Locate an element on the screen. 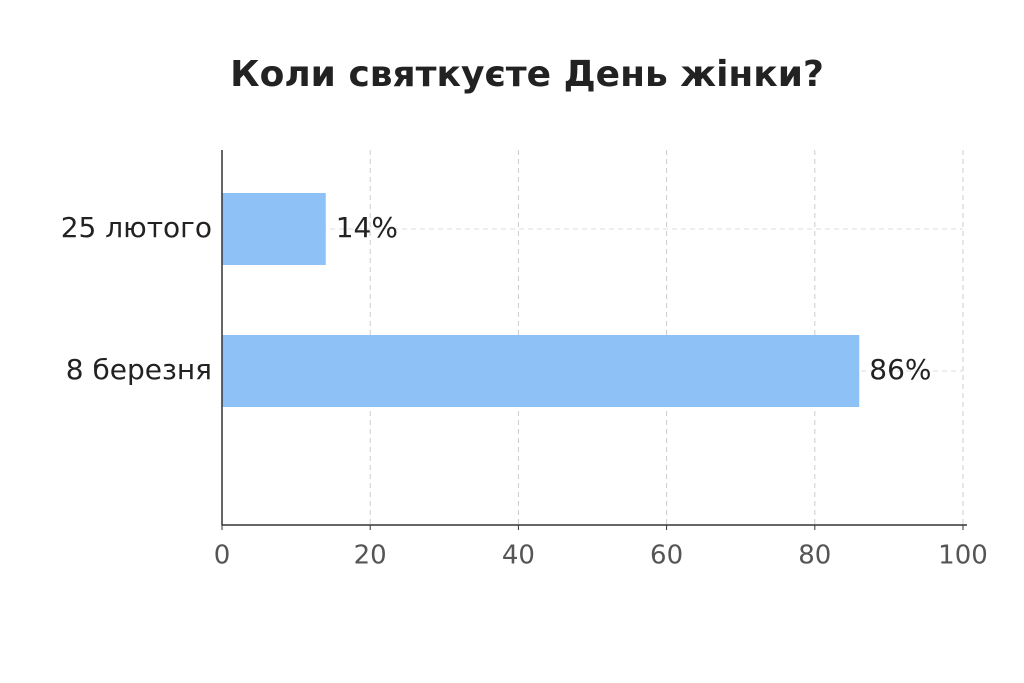 This screenshot has width=1024, height=683. y-tick-label: 8 березня is located at coordinates (139, 369).